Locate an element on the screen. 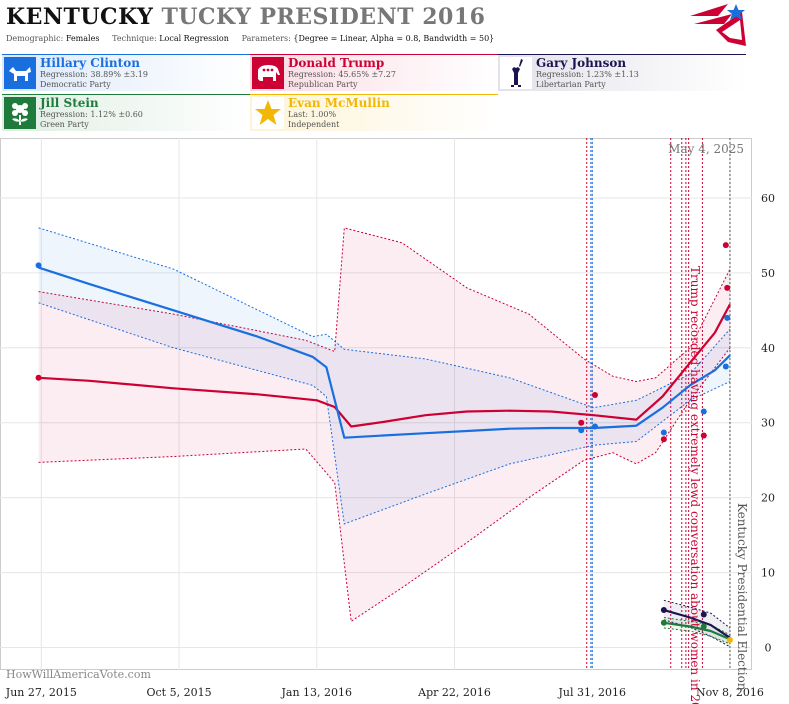  legend-trump-party: Republican Party is located at coordinates (323, 84).